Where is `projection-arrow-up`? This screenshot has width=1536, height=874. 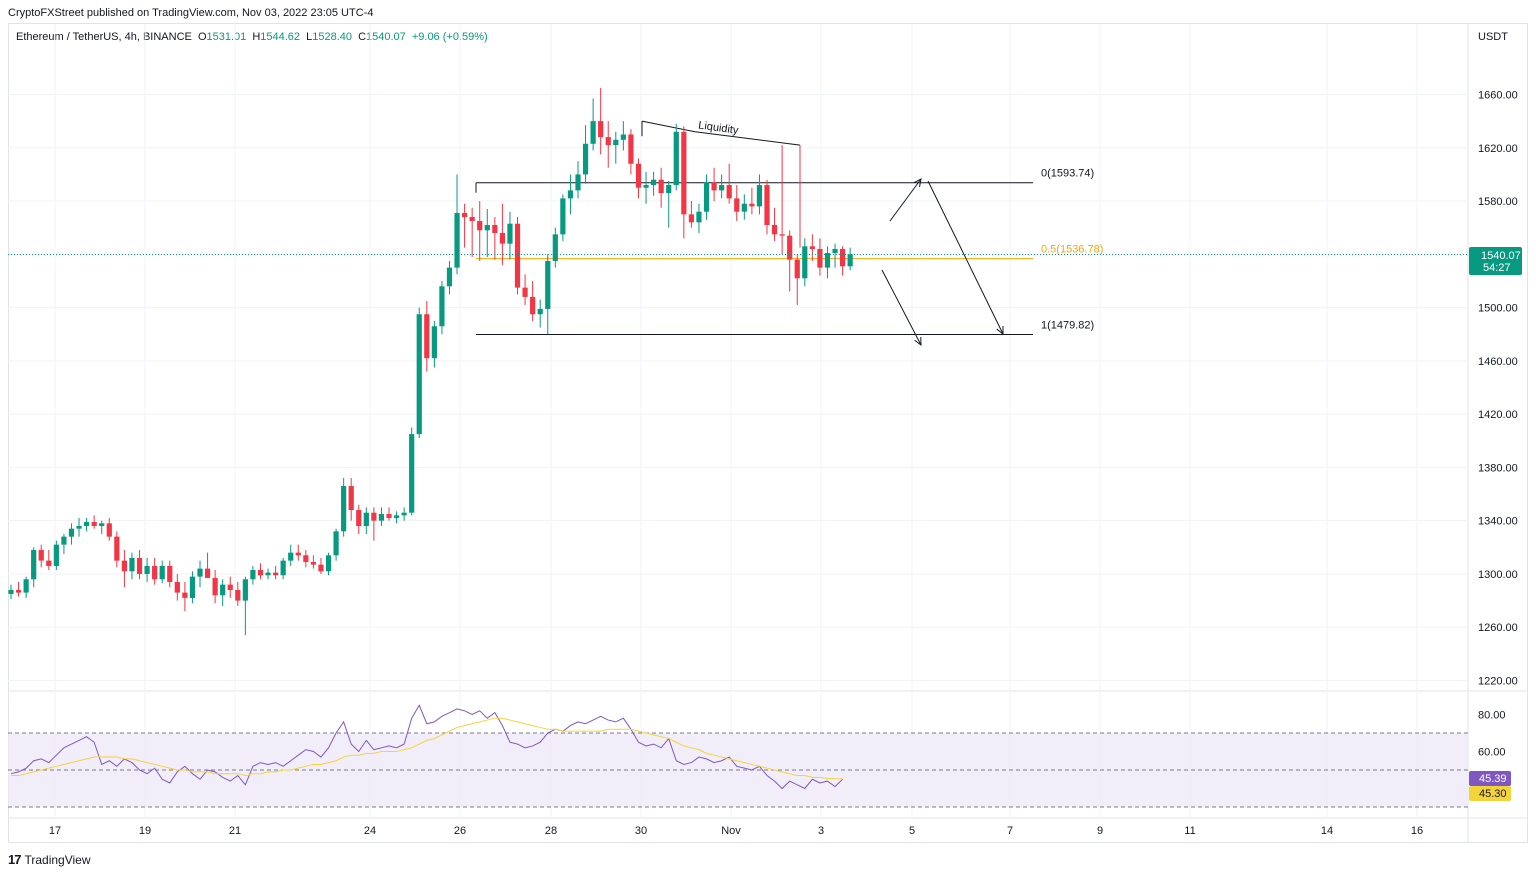 projection-arrow-up is located at coordinates (905, 200).